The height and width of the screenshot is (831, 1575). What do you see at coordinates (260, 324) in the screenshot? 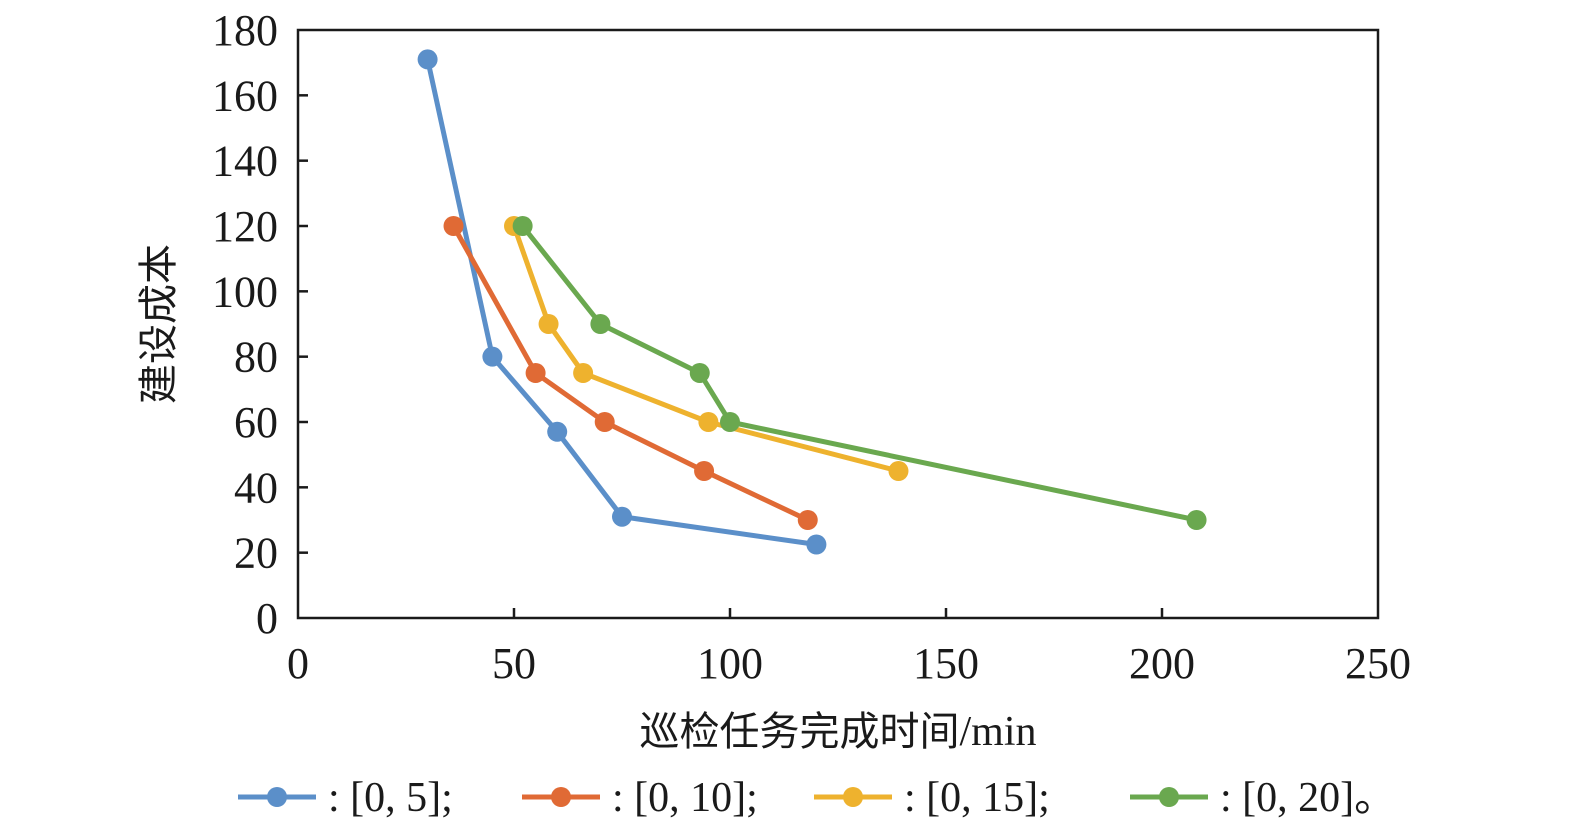
I see `y-axis-ticks: 0 20 40 60 80 100 120 140 160 180` at bounding box center [260, 324].